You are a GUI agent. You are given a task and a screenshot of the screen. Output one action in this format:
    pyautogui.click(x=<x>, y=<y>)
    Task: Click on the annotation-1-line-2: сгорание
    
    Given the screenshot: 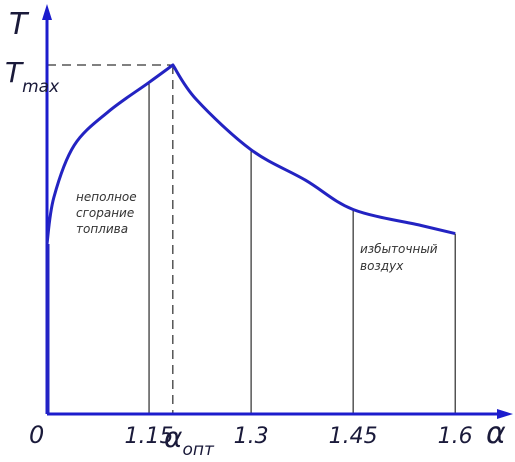 What is the action you would take?
    pyautogui.click(x=105, y=213)
    